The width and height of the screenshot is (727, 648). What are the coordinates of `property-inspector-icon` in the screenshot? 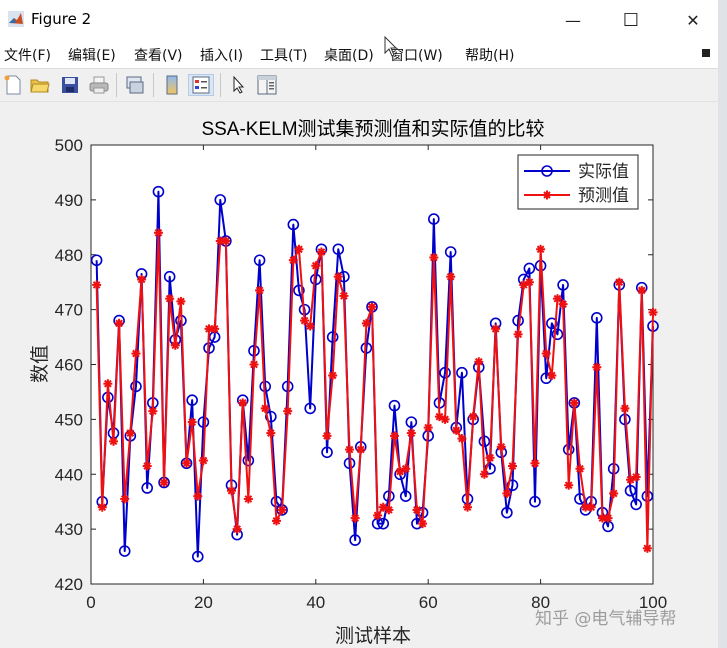 It's located at (267, 85).